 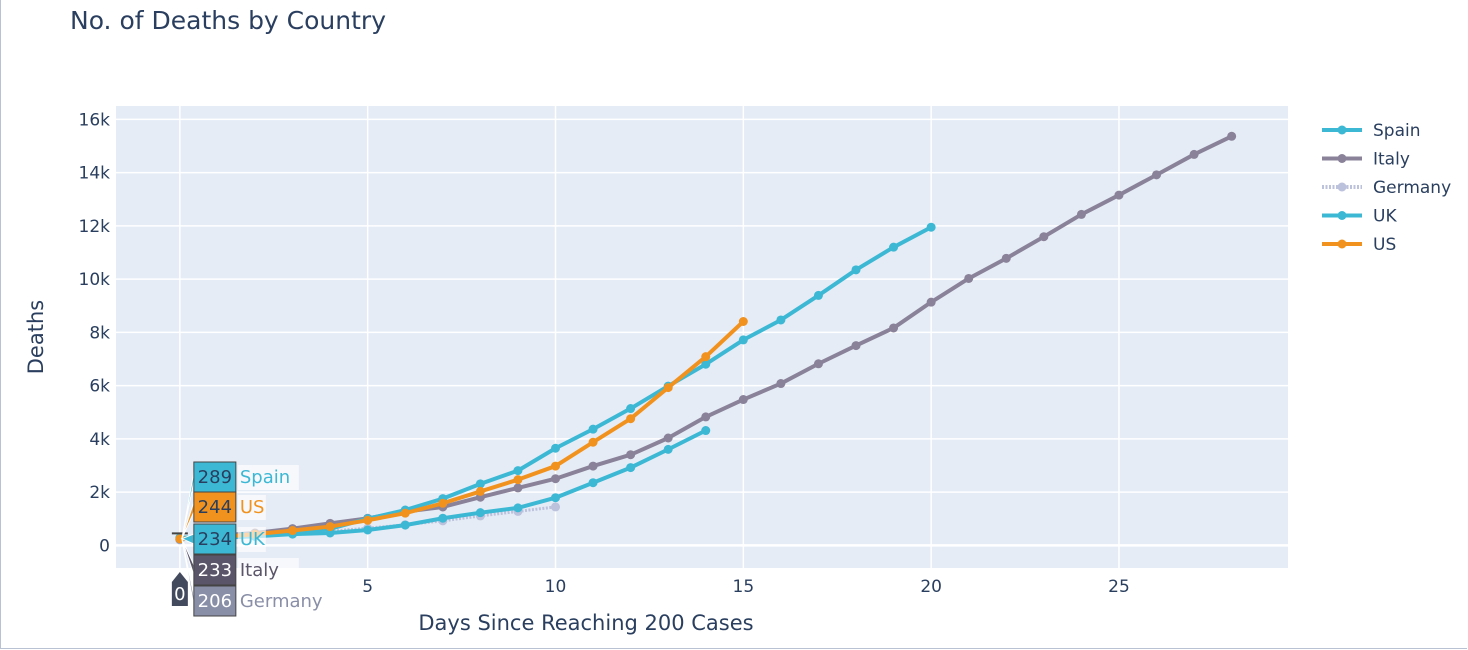 I want to click on y-axis-title: Deaths, so click(x=36, y=337).